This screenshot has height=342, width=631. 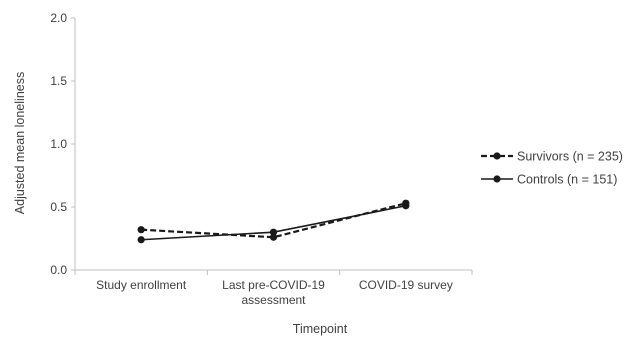 I want to click on x-axis-title: Timepoint, so click(x=320, y=329).